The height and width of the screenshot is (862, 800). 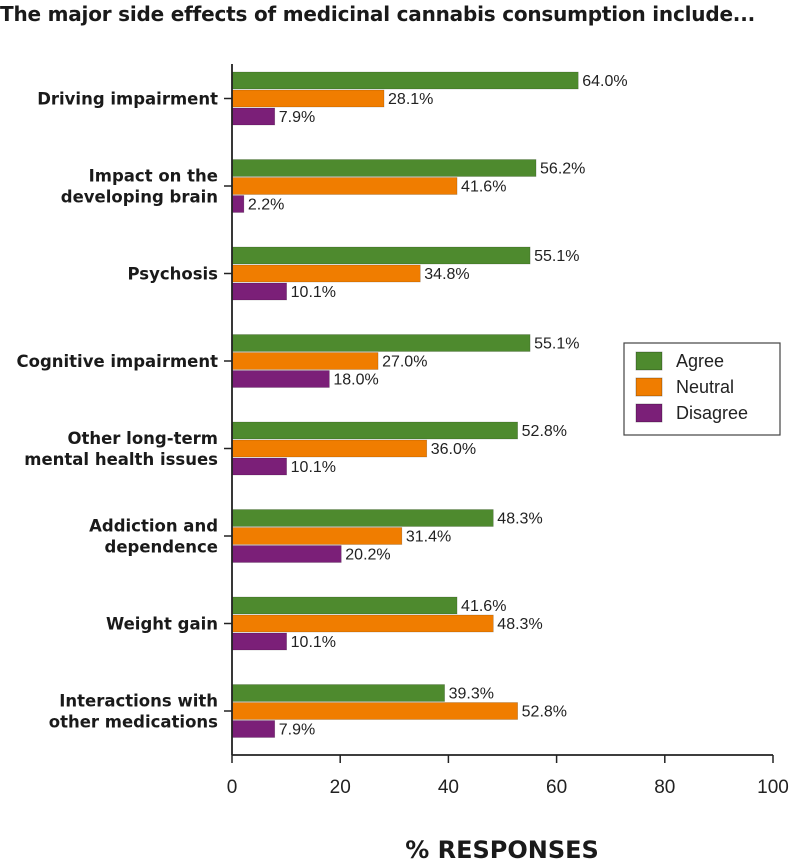 I want to click on value-label-neutral-2: 34.8%, so click(x=446, y=274).